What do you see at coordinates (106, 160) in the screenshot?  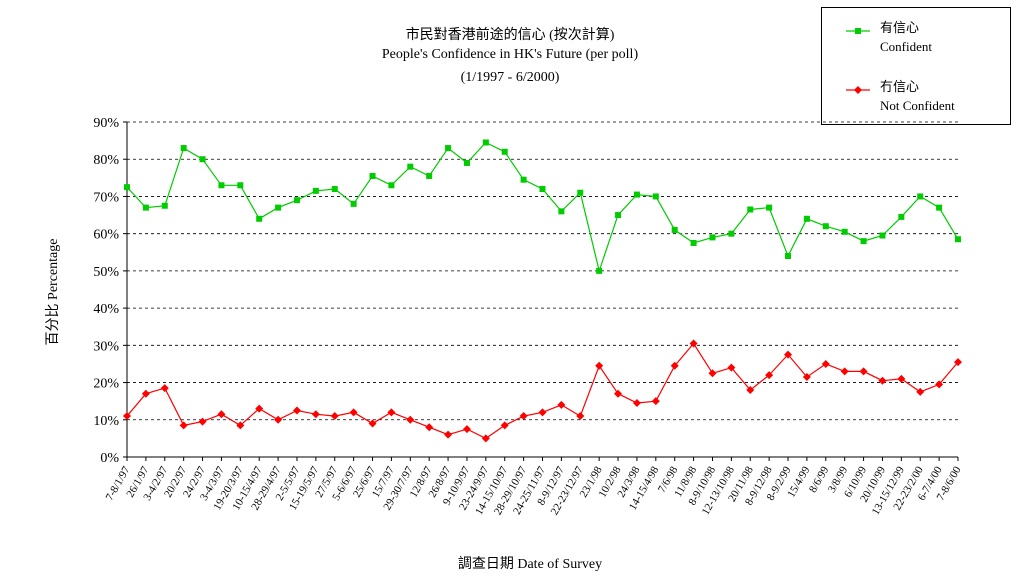 I see `y-tick-label: 80%` at bounding box center [106, 160].